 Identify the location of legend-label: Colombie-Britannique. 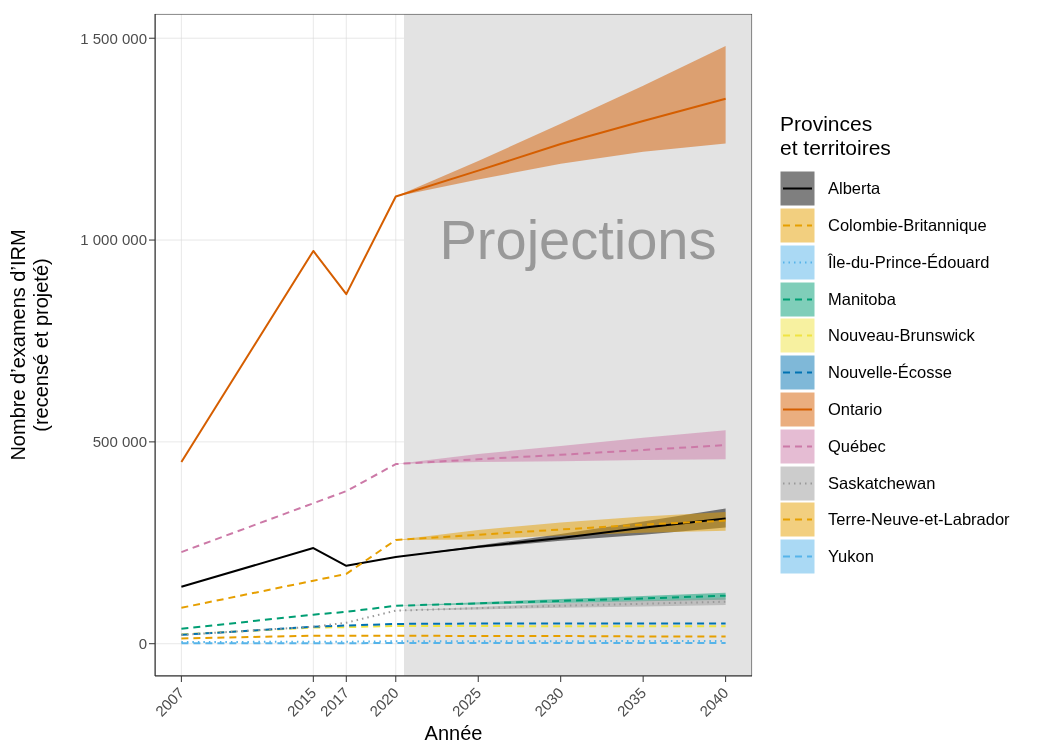
(907, 225).